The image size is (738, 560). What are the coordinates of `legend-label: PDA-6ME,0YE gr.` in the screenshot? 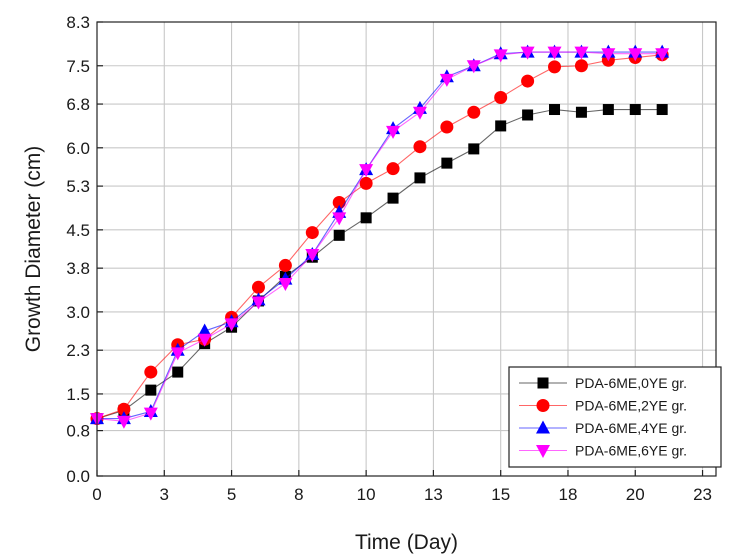 It's located at (631, 383).